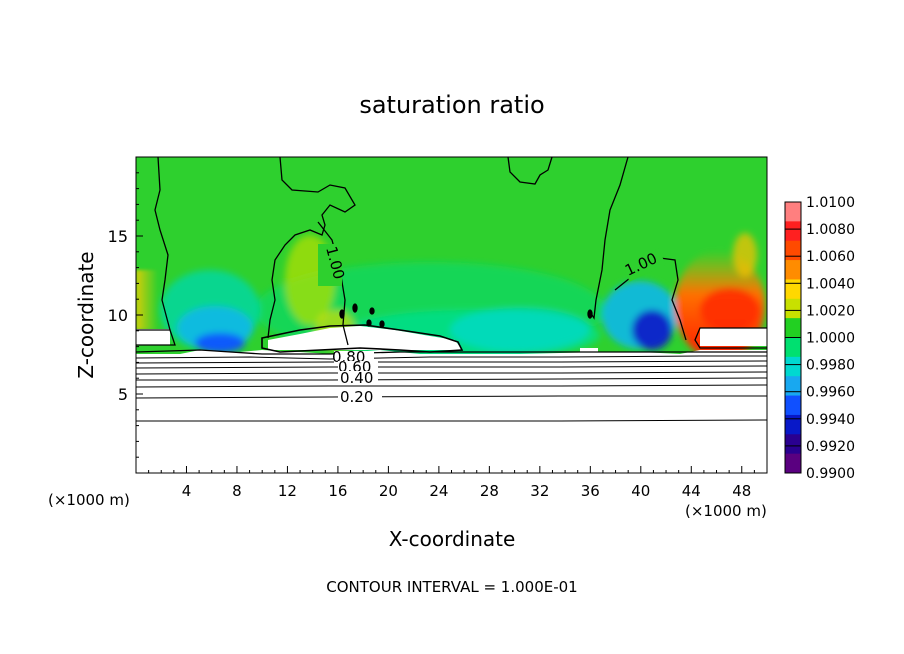  Describe the element at coordinates (118, 236) in the screenshot. I see `y-tick-label: 15` at that location.